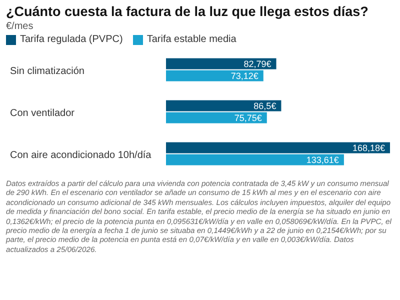 The image size is (400, 300). I want to click on chart-title: ¿Cuánto cuesta la factura de la luz que llega estos días?, so click(188, 11).